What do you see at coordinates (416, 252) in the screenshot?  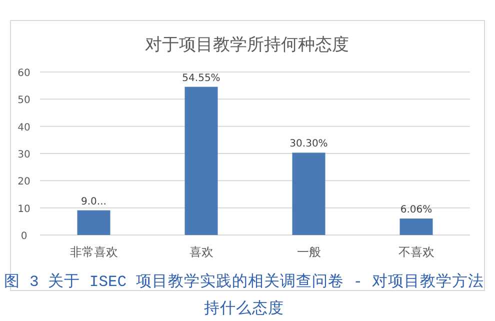 I see `x-tick-label: 不喜欢` at bounding box center [416, 252].